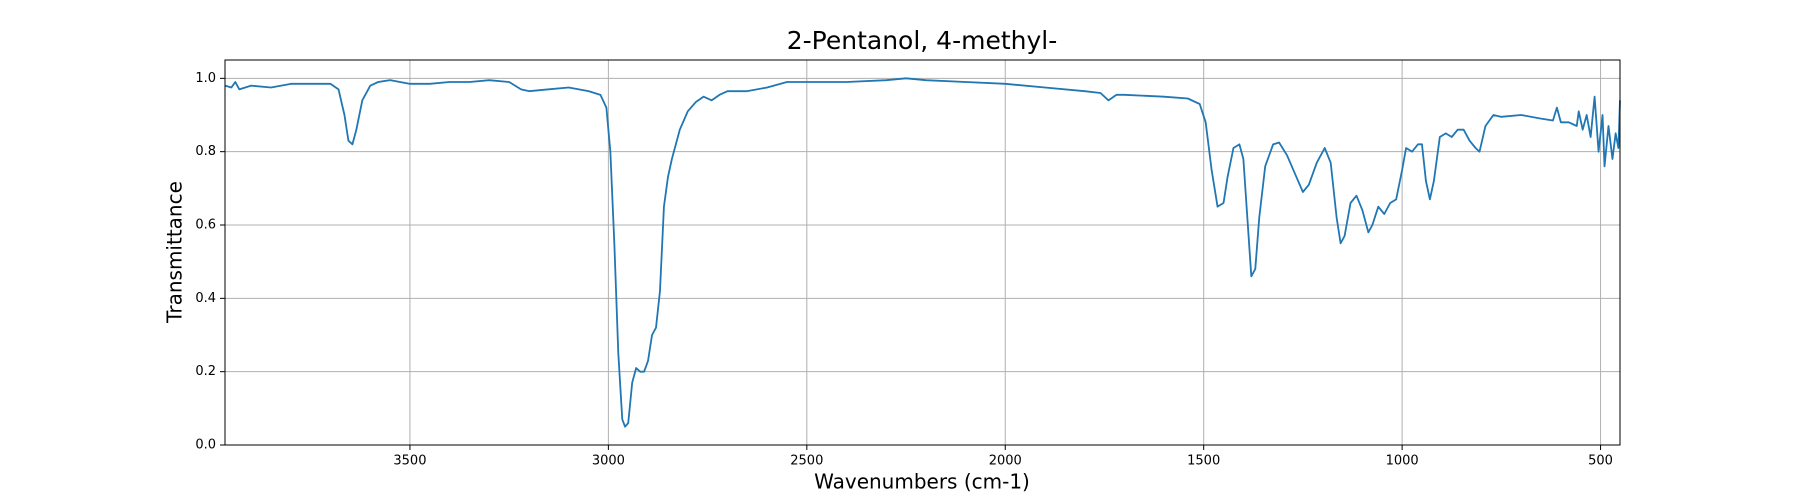 This screenshot has height=500, width=1800. I want to click on y-tick-label: 0.0, so click(205, 445).